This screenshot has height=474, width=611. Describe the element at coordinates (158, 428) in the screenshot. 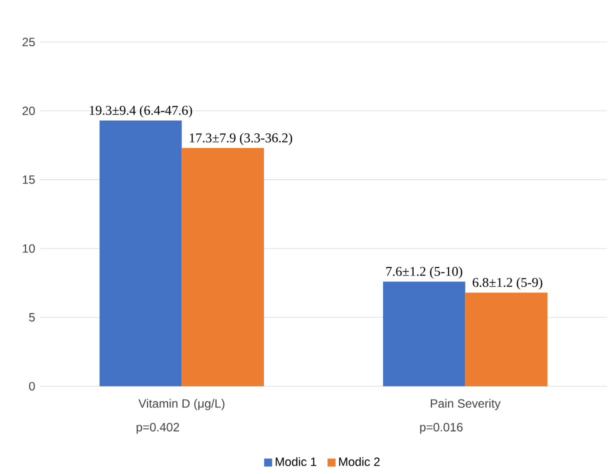

I see `text: p=0.402` at that location.